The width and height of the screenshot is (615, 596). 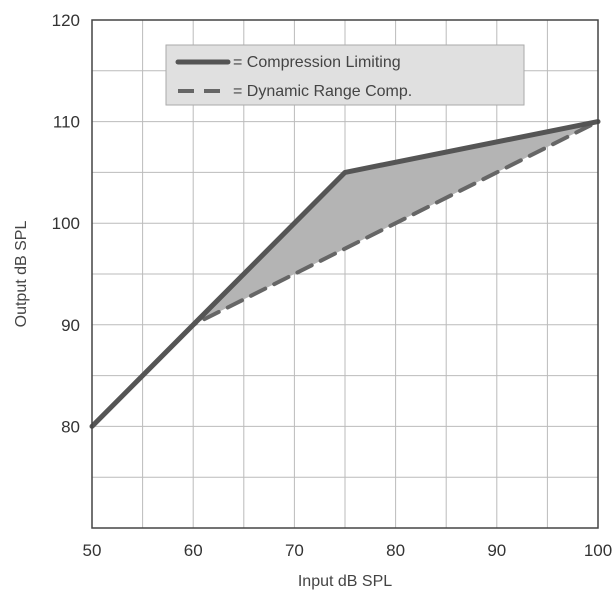 What do you see at coordinates (294, 550) in the screenshot?
I see `x-tick-label: 70` at bounding box center [294, 550].